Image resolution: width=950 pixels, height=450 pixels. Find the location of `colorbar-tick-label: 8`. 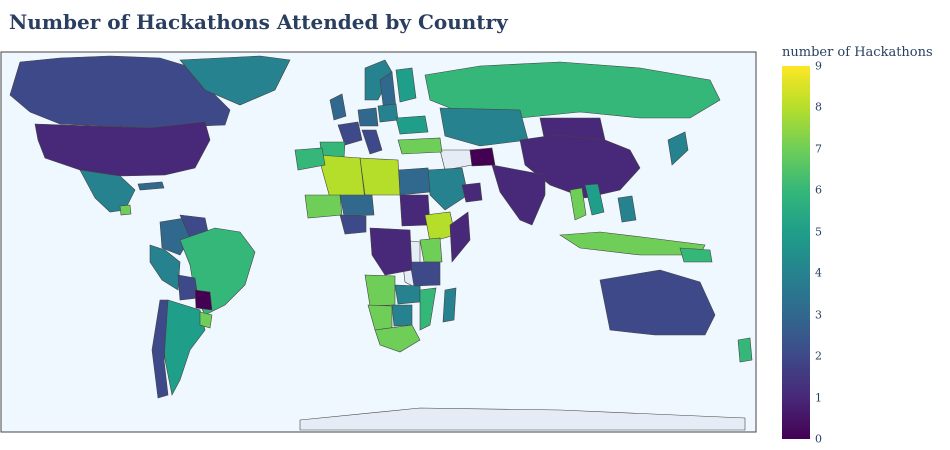

colorbar-tick-label: 8 is located at coordinates (818, 107).